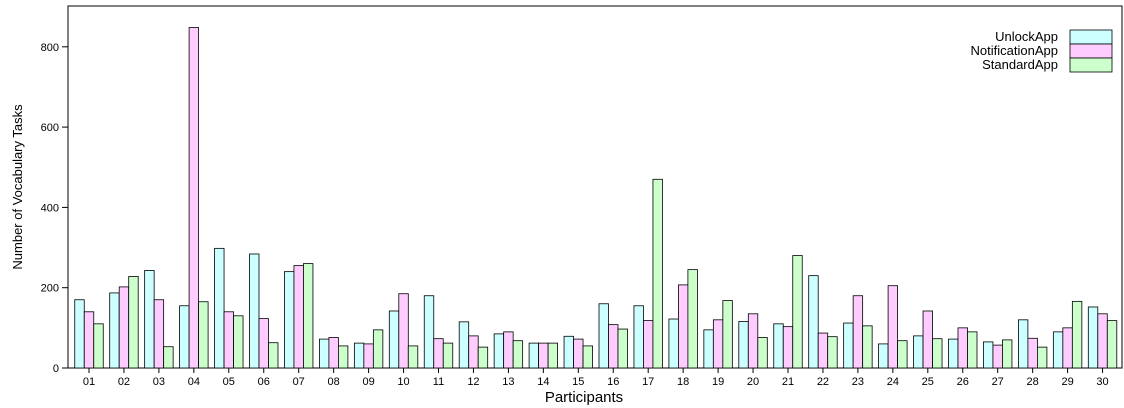 The image size is (1124, 408). I want to click on x-tick-label: 16, so click(613, 382).